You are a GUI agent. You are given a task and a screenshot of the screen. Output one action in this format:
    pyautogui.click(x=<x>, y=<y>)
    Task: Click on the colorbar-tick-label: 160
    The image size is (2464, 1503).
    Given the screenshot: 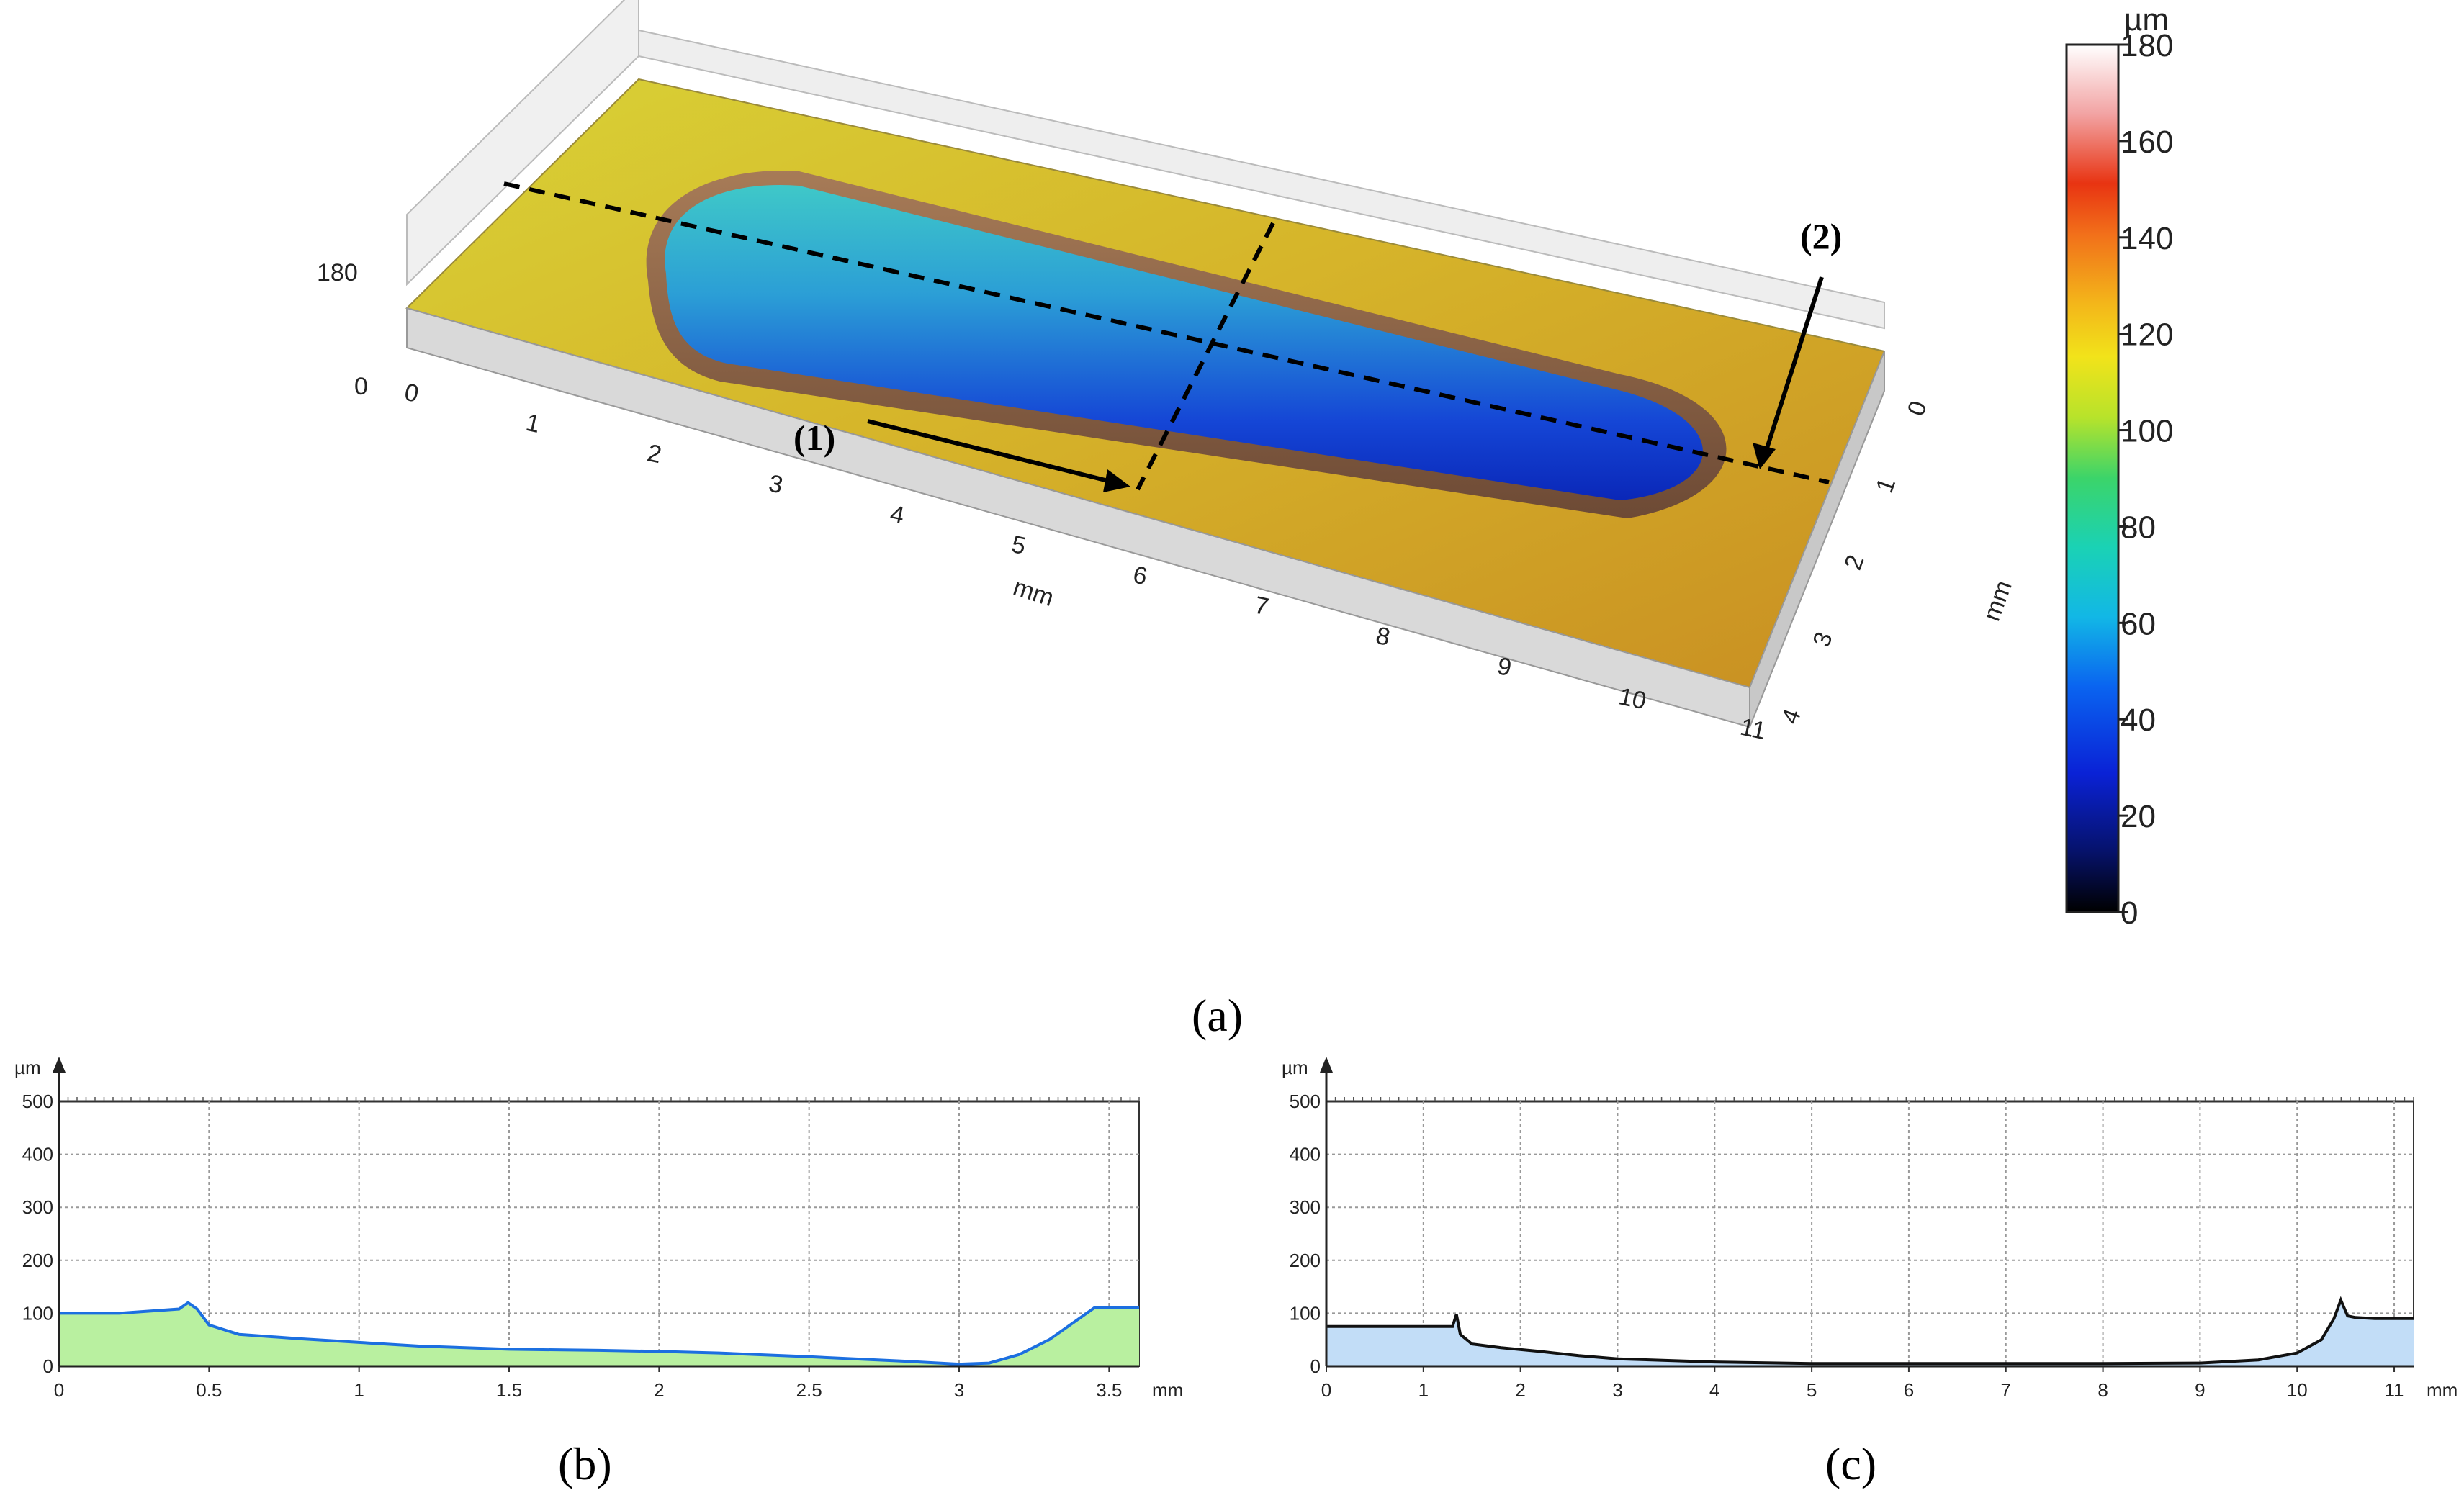 What is the action you would take?
    pyautogui.click(x=2147, y=142)
    